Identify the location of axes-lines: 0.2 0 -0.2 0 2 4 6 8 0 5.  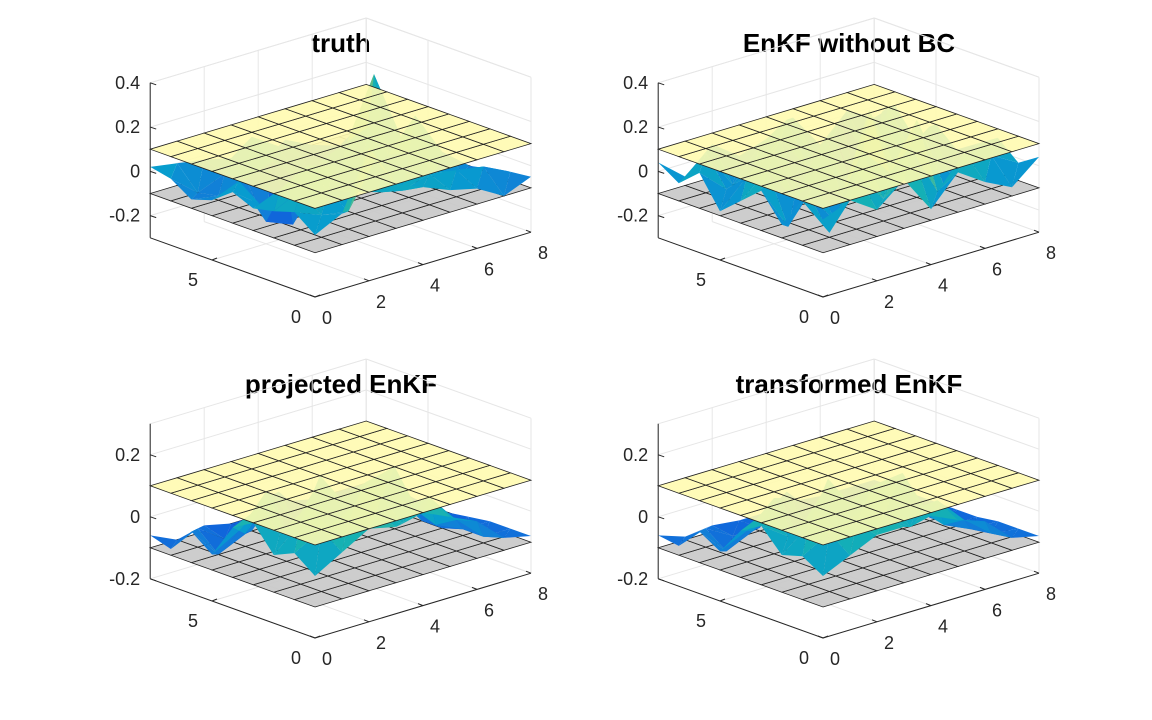
(328, 546).